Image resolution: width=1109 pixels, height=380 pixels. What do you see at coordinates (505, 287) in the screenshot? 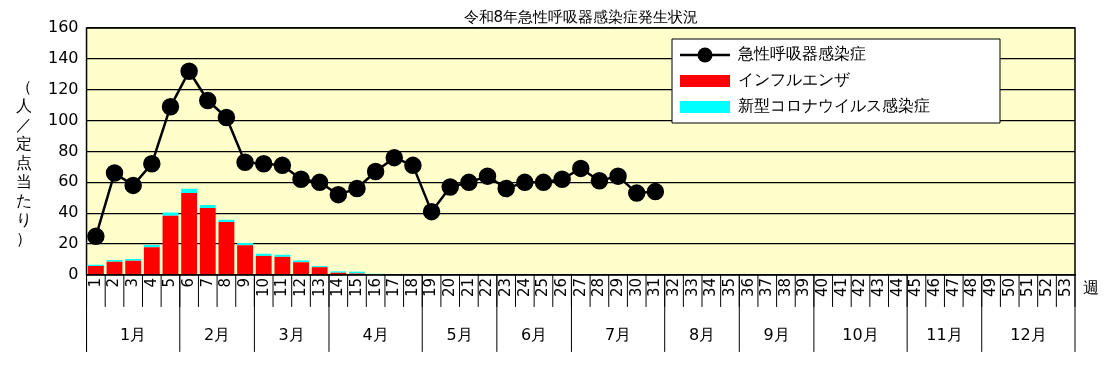
I see `x-tick-label: 23` at bounding box center [505, 287].